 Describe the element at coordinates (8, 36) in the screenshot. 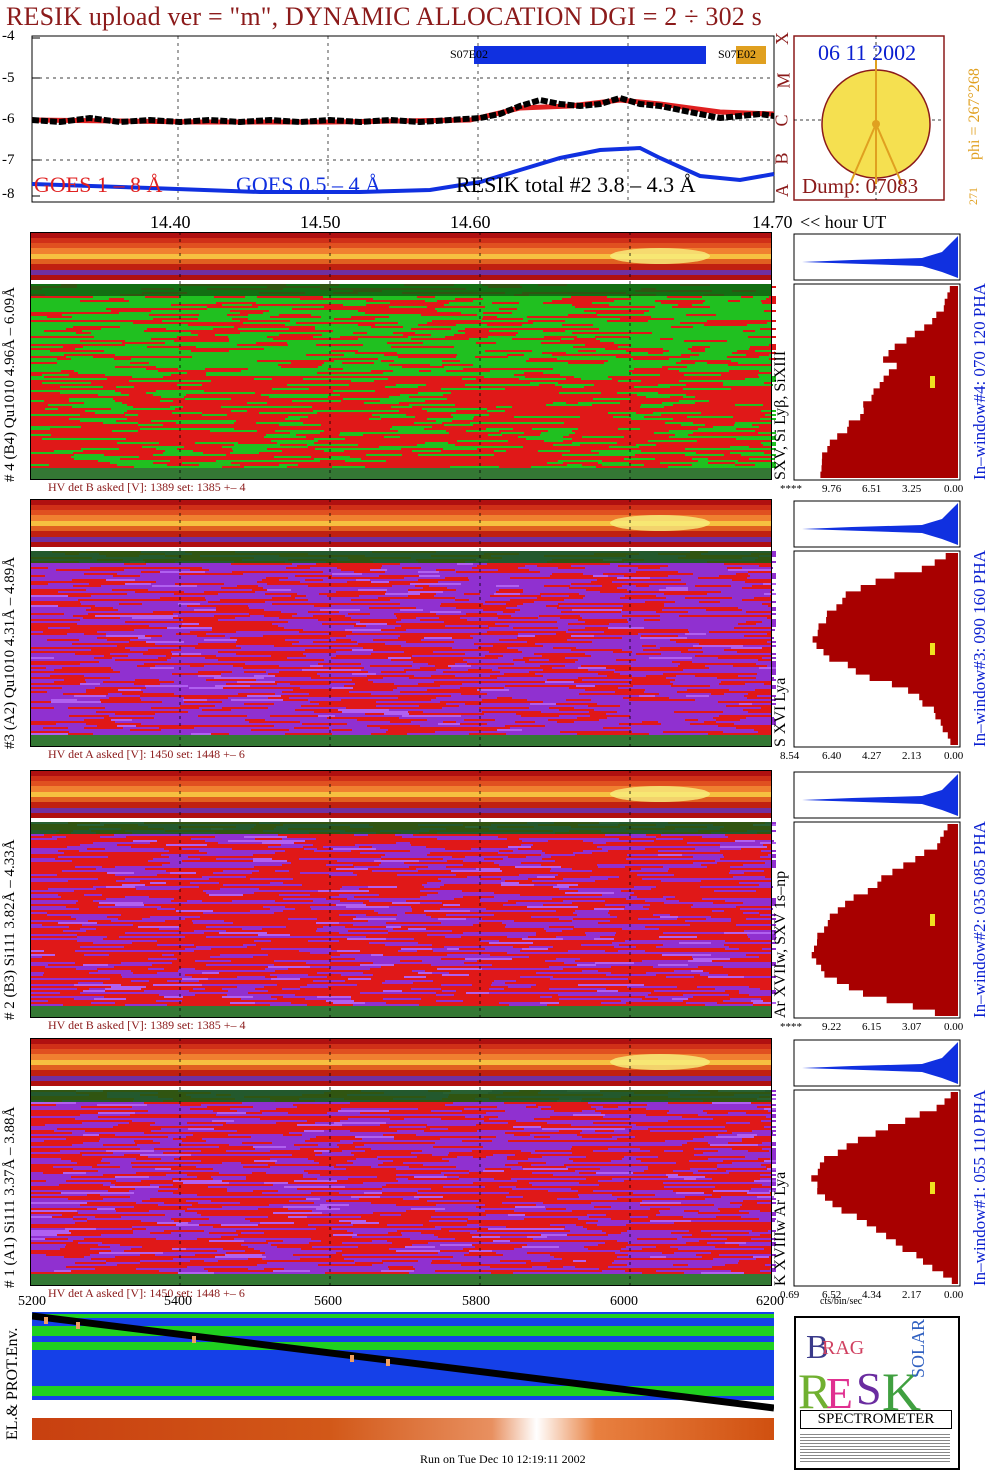

I see `goes-ytick-1: -4` at that location.